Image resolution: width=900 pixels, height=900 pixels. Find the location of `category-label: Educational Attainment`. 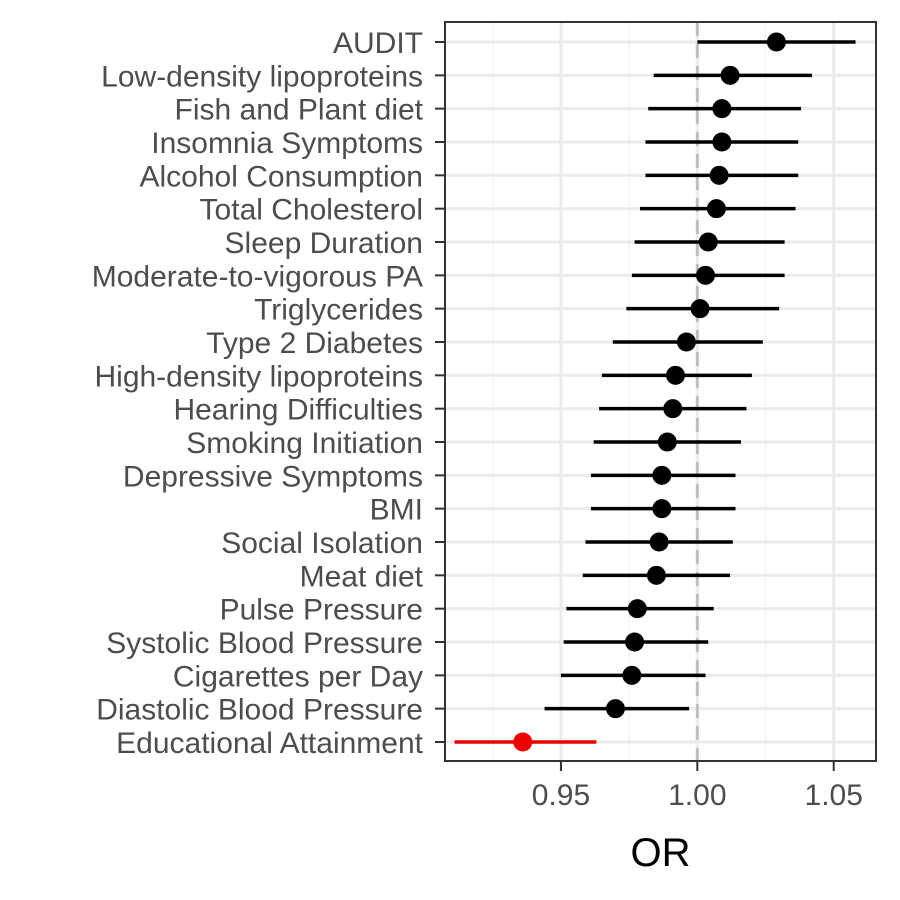

category-label: Educational Attainment is located at coordinates (270, 743).